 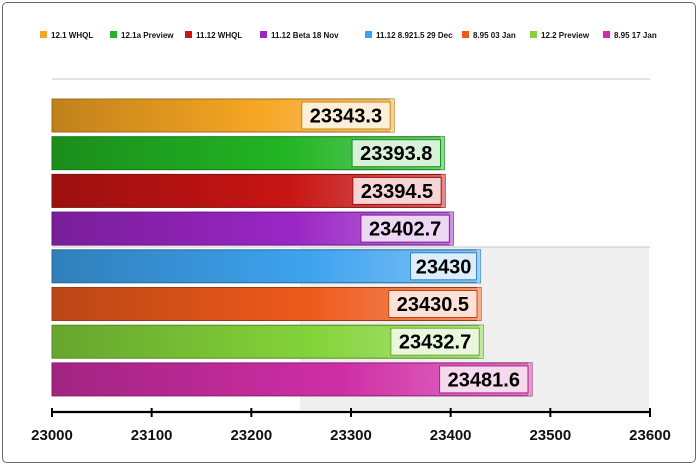 I want to click on data-label: 23430, so click(x=444, y=267).